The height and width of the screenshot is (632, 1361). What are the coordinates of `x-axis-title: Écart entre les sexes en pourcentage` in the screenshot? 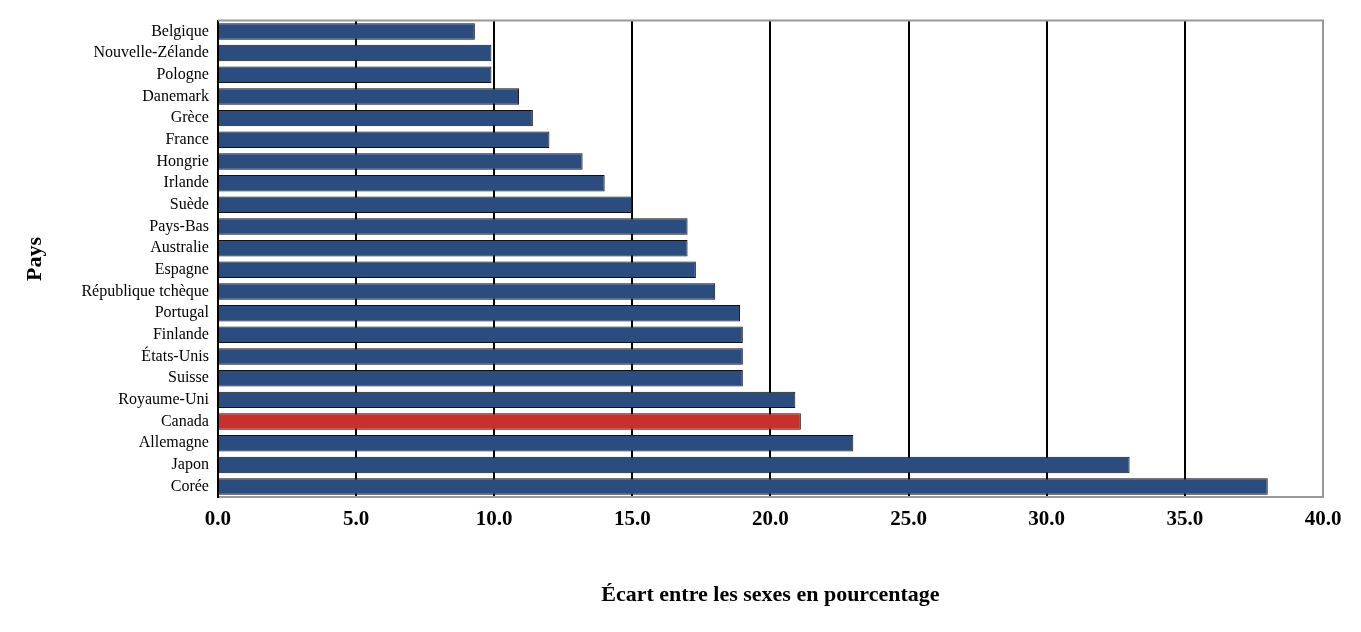 It's located at (770, 594).